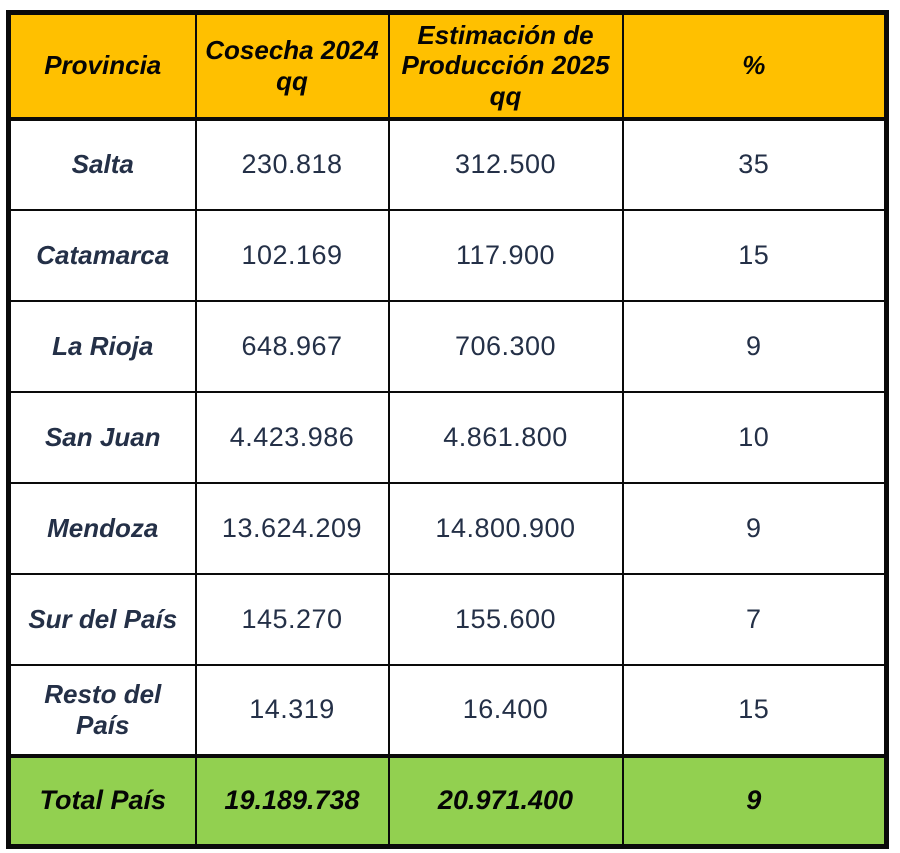 This screenshot has height=853, width=900. I want to click on header-provincia: Provincia, so click(102, 66).